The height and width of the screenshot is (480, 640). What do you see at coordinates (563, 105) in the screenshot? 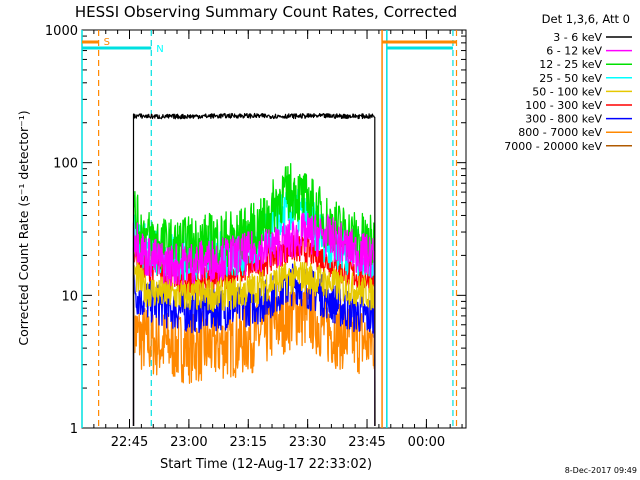
I see `legend-label: 100 - 300 keV` at bounding box center [563, 105].